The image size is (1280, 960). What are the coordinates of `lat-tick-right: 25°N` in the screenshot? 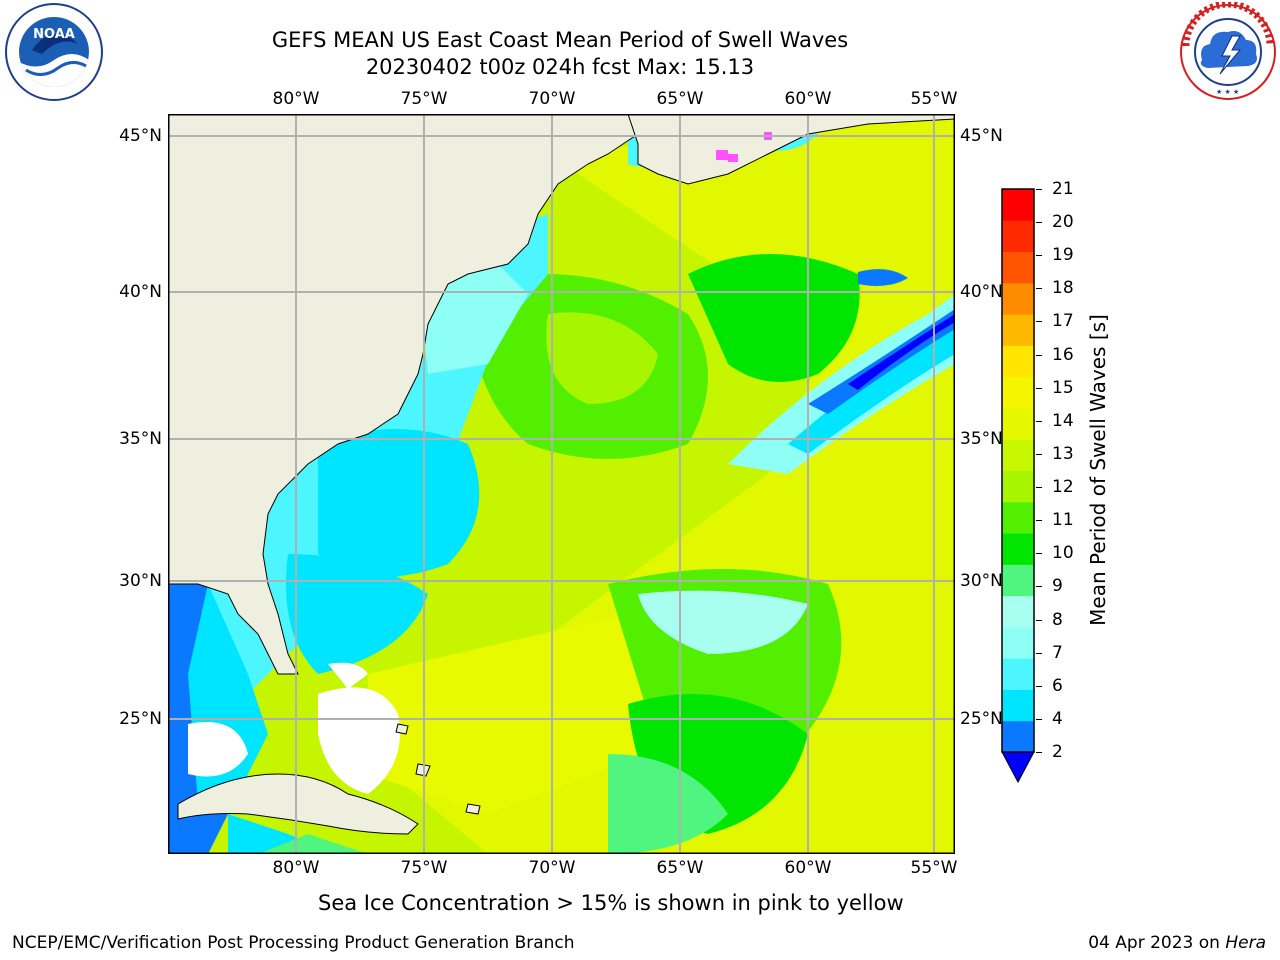 It's located at (981, 719).